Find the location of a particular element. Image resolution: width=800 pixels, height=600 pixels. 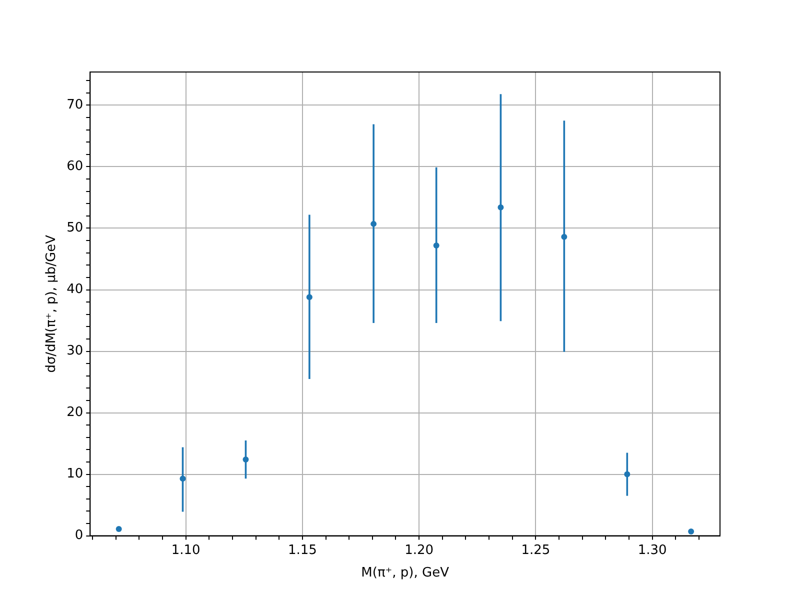

y-tick-label: 10 is located at coordinates (75, 474).